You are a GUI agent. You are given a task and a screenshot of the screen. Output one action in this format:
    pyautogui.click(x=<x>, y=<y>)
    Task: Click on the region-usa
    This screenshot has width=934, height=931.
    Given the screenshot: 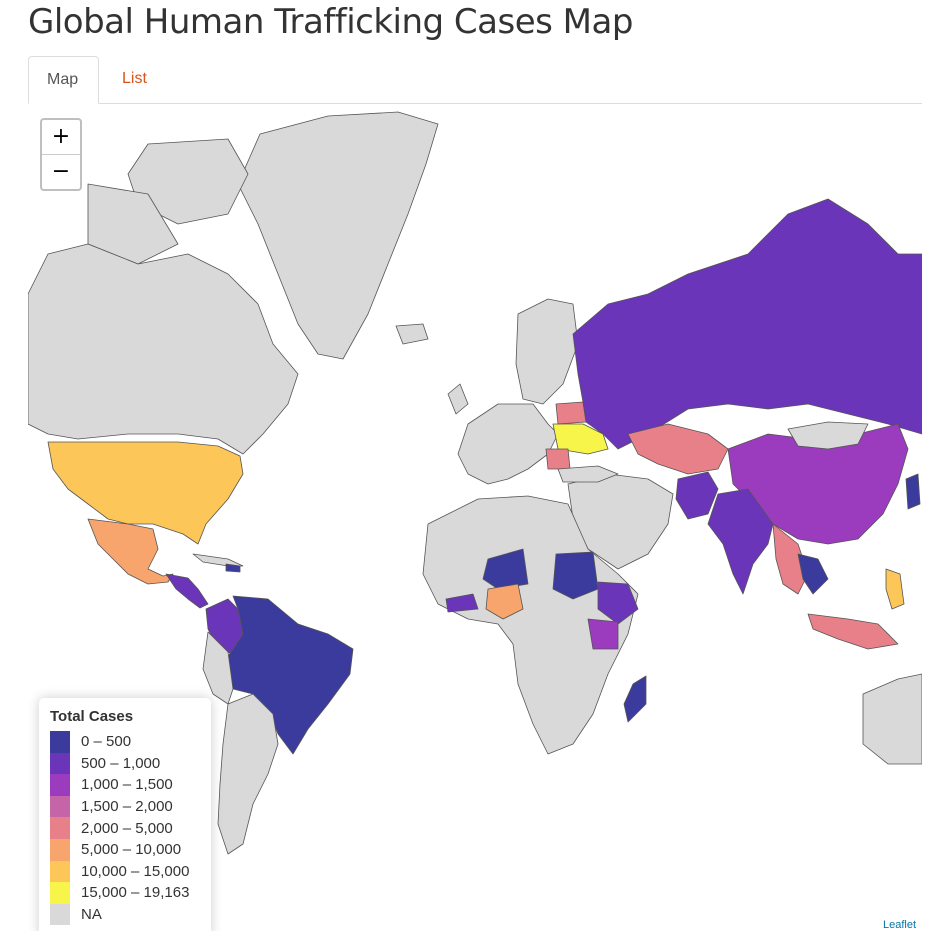 What is the action you would take?
    pyautogui.click(x=145, y=493)
    